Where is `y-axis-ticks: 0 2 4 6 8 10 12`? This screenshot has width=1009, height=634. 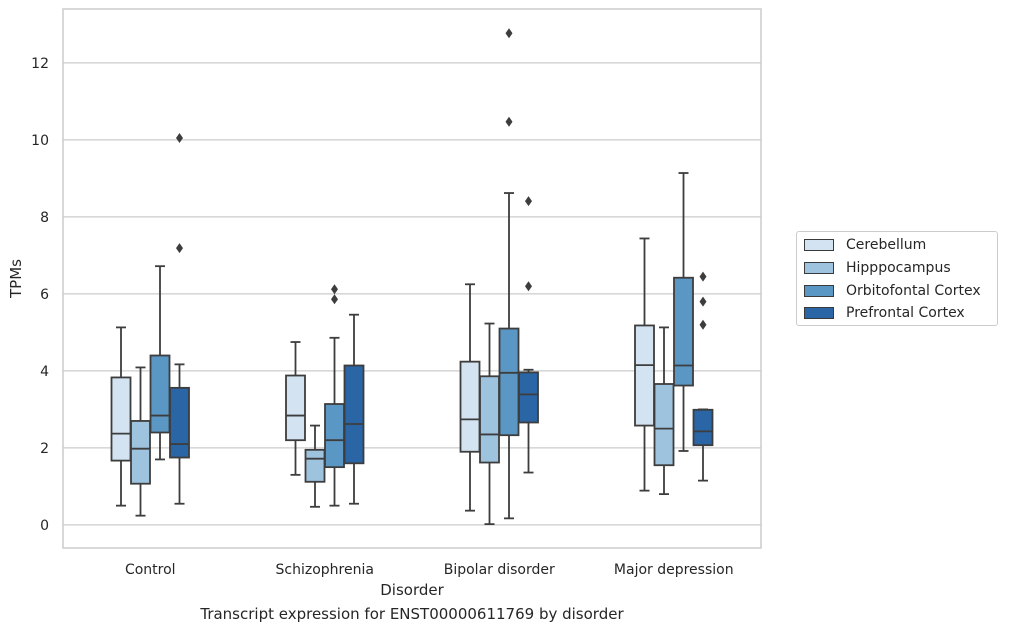
y-axis-ticks: 0 2 4 6 8 10 12 is located at coordinates (40, 295).